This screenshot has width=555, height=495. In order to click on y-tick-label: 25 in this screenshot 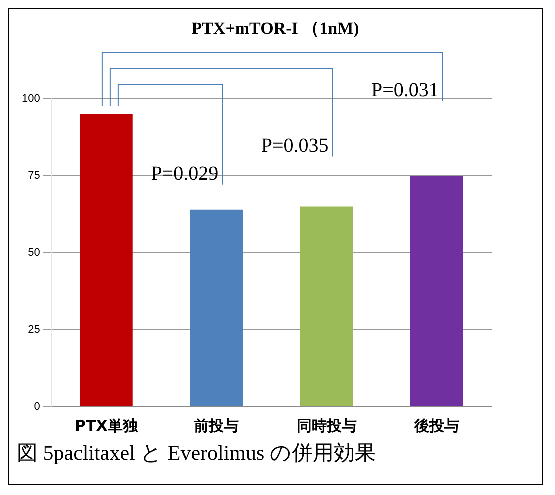, I will do `click(34, 330)`.